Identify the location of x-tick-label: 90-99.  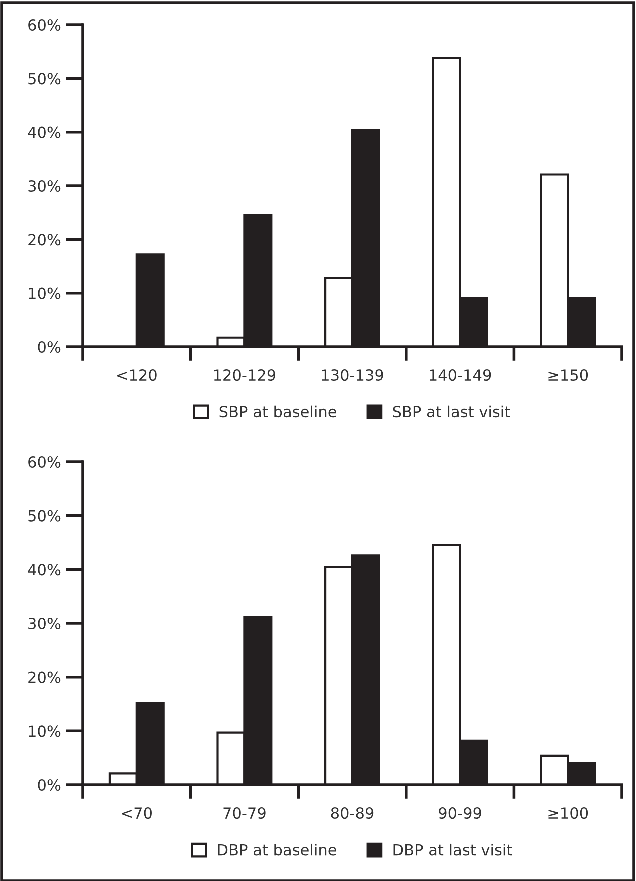
(460, 813).